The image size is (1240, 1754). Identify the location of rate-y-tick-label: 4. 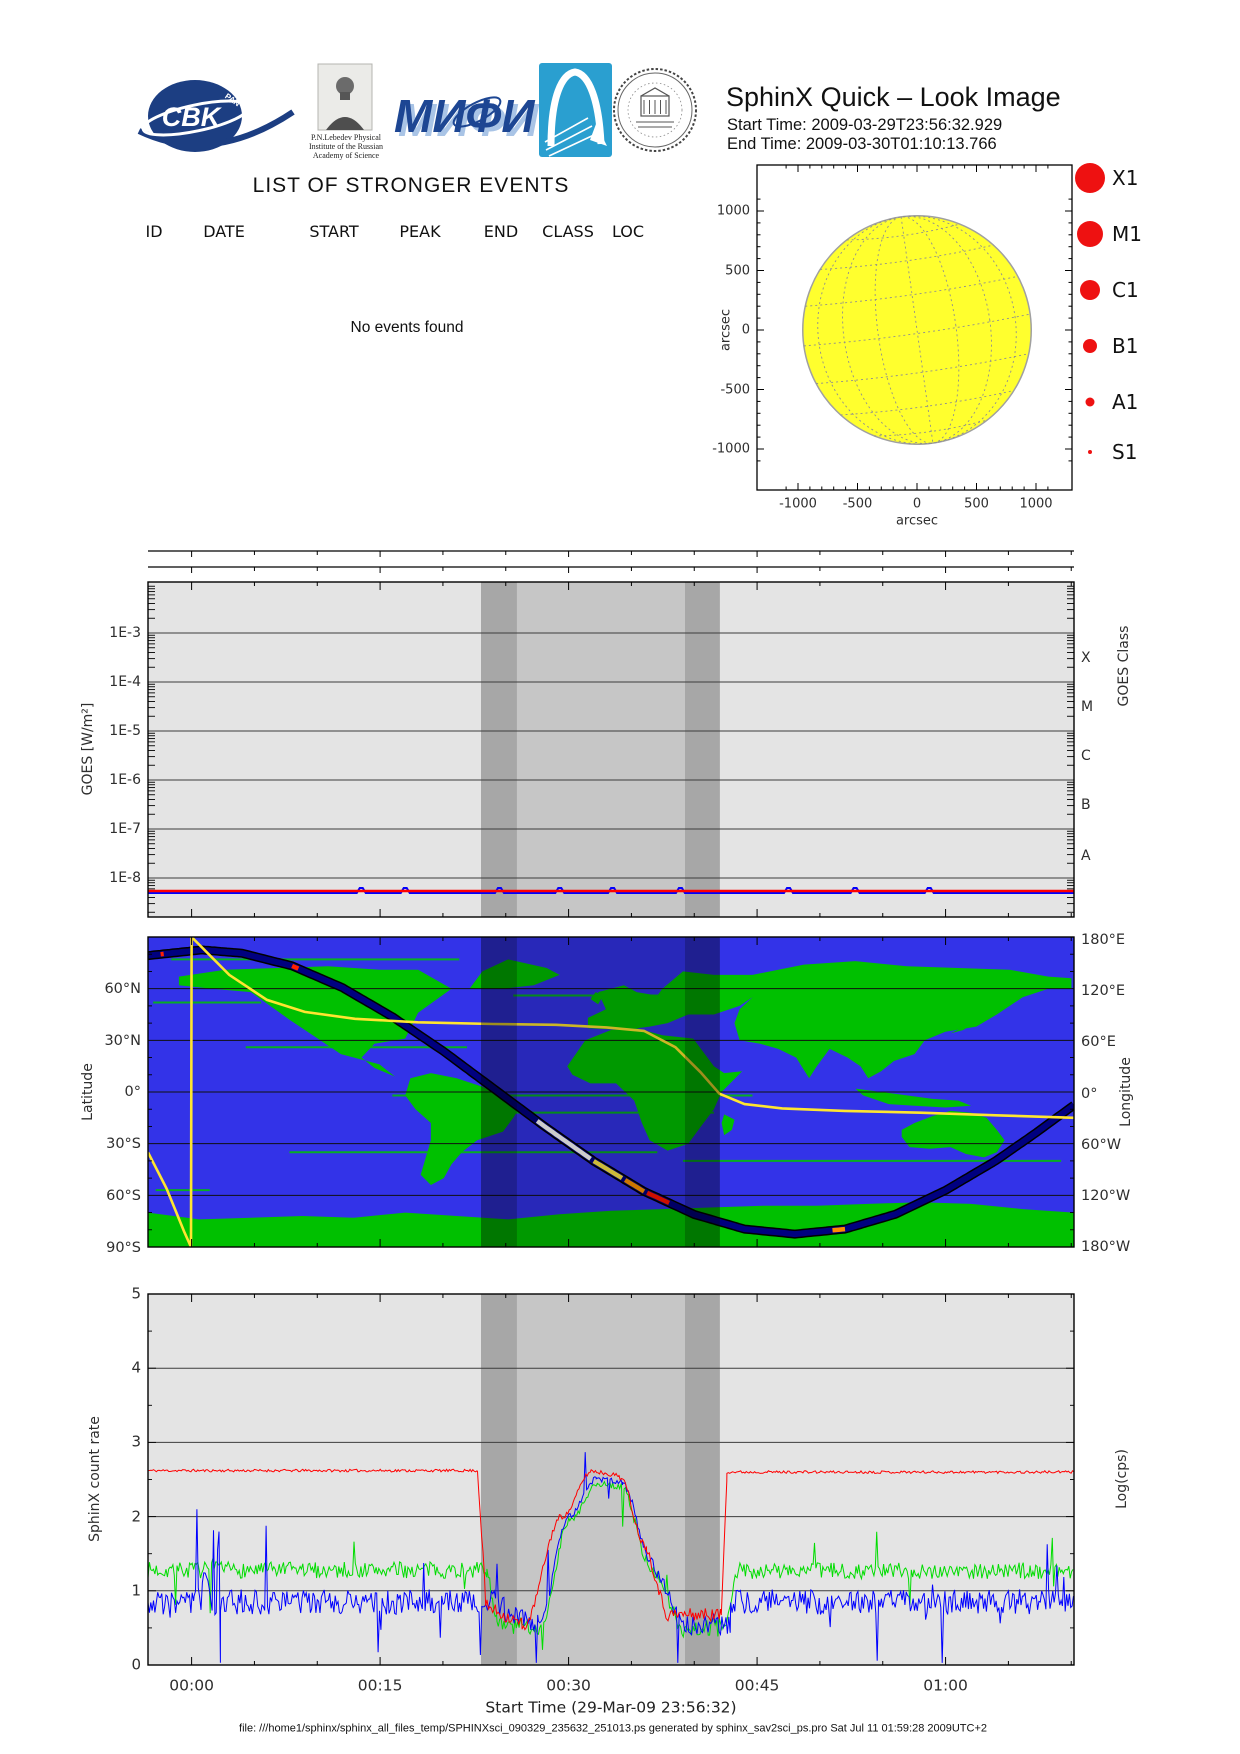
(136, 1367).